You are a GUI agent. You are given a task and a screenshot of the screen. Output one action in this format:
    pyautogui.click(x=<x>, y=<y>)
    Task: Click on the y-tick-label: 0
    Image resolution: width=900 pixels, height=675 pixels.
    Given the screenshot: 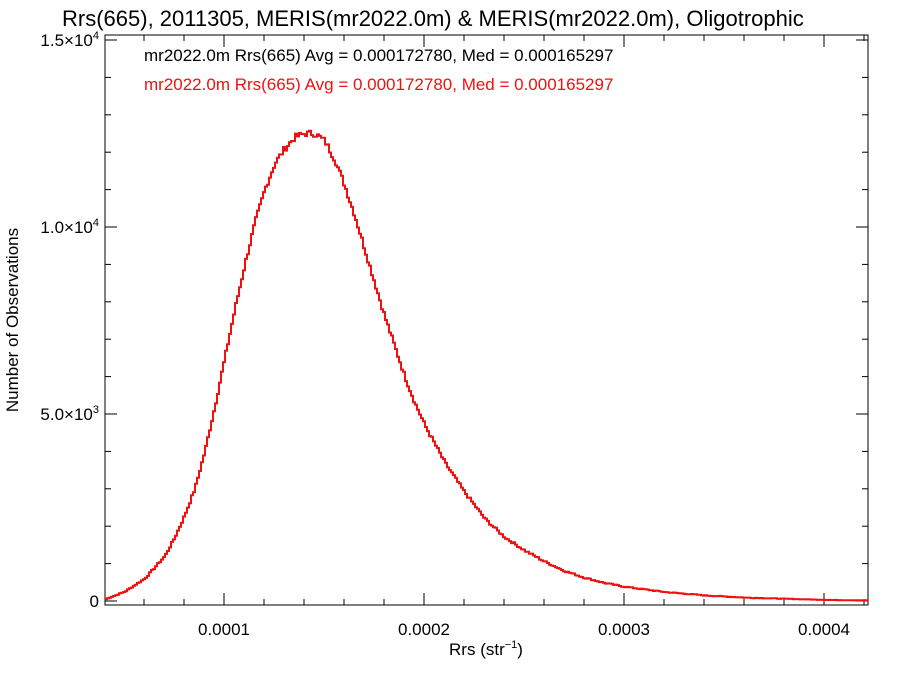 What is the action you would take?
    pyautogui.click(x=94, y=601)
    